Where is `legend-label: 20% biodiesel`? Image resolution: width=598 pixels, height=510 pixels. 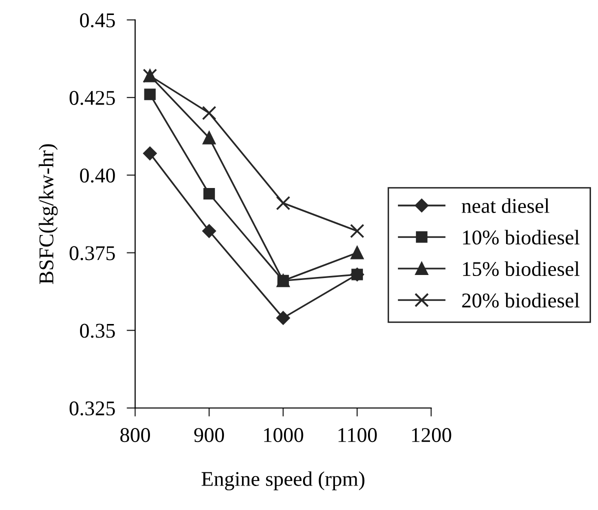 legend-label: 20% biodiesel is located at coordinates (521, 300).